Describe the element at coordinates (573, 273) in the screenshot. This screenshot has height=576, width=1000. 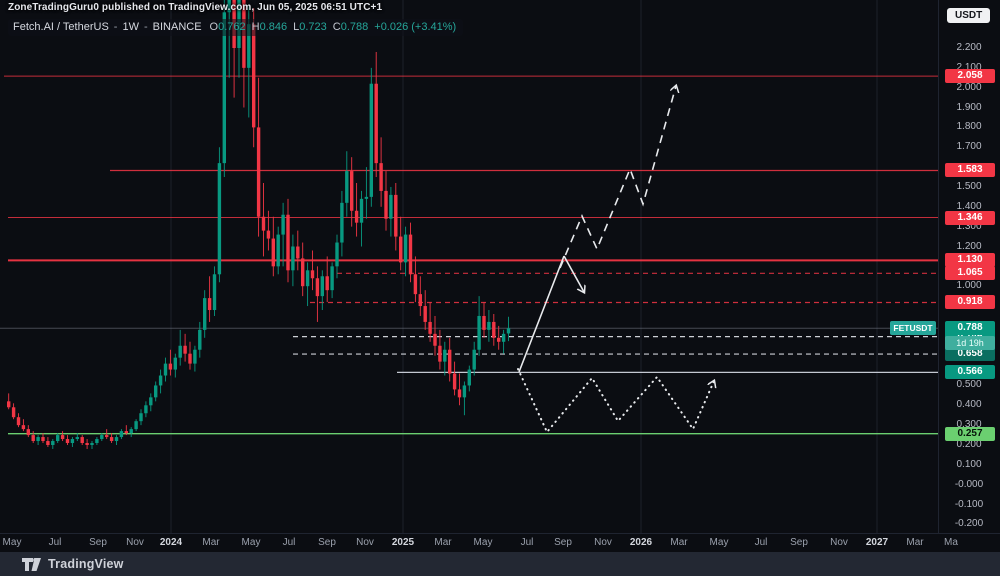
I see `pullback-arrow` at that location.